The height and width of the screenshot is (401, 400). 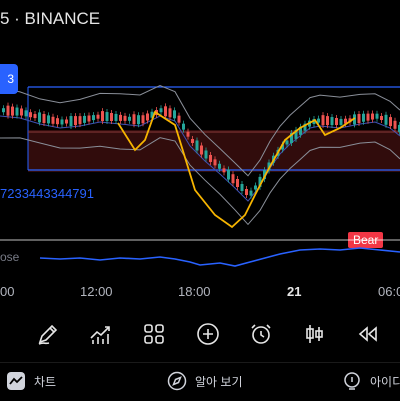 What do you see at coordinates (261, 334) in the screenshot?
I see `alarm-icon` at bounding box center [261, 334].